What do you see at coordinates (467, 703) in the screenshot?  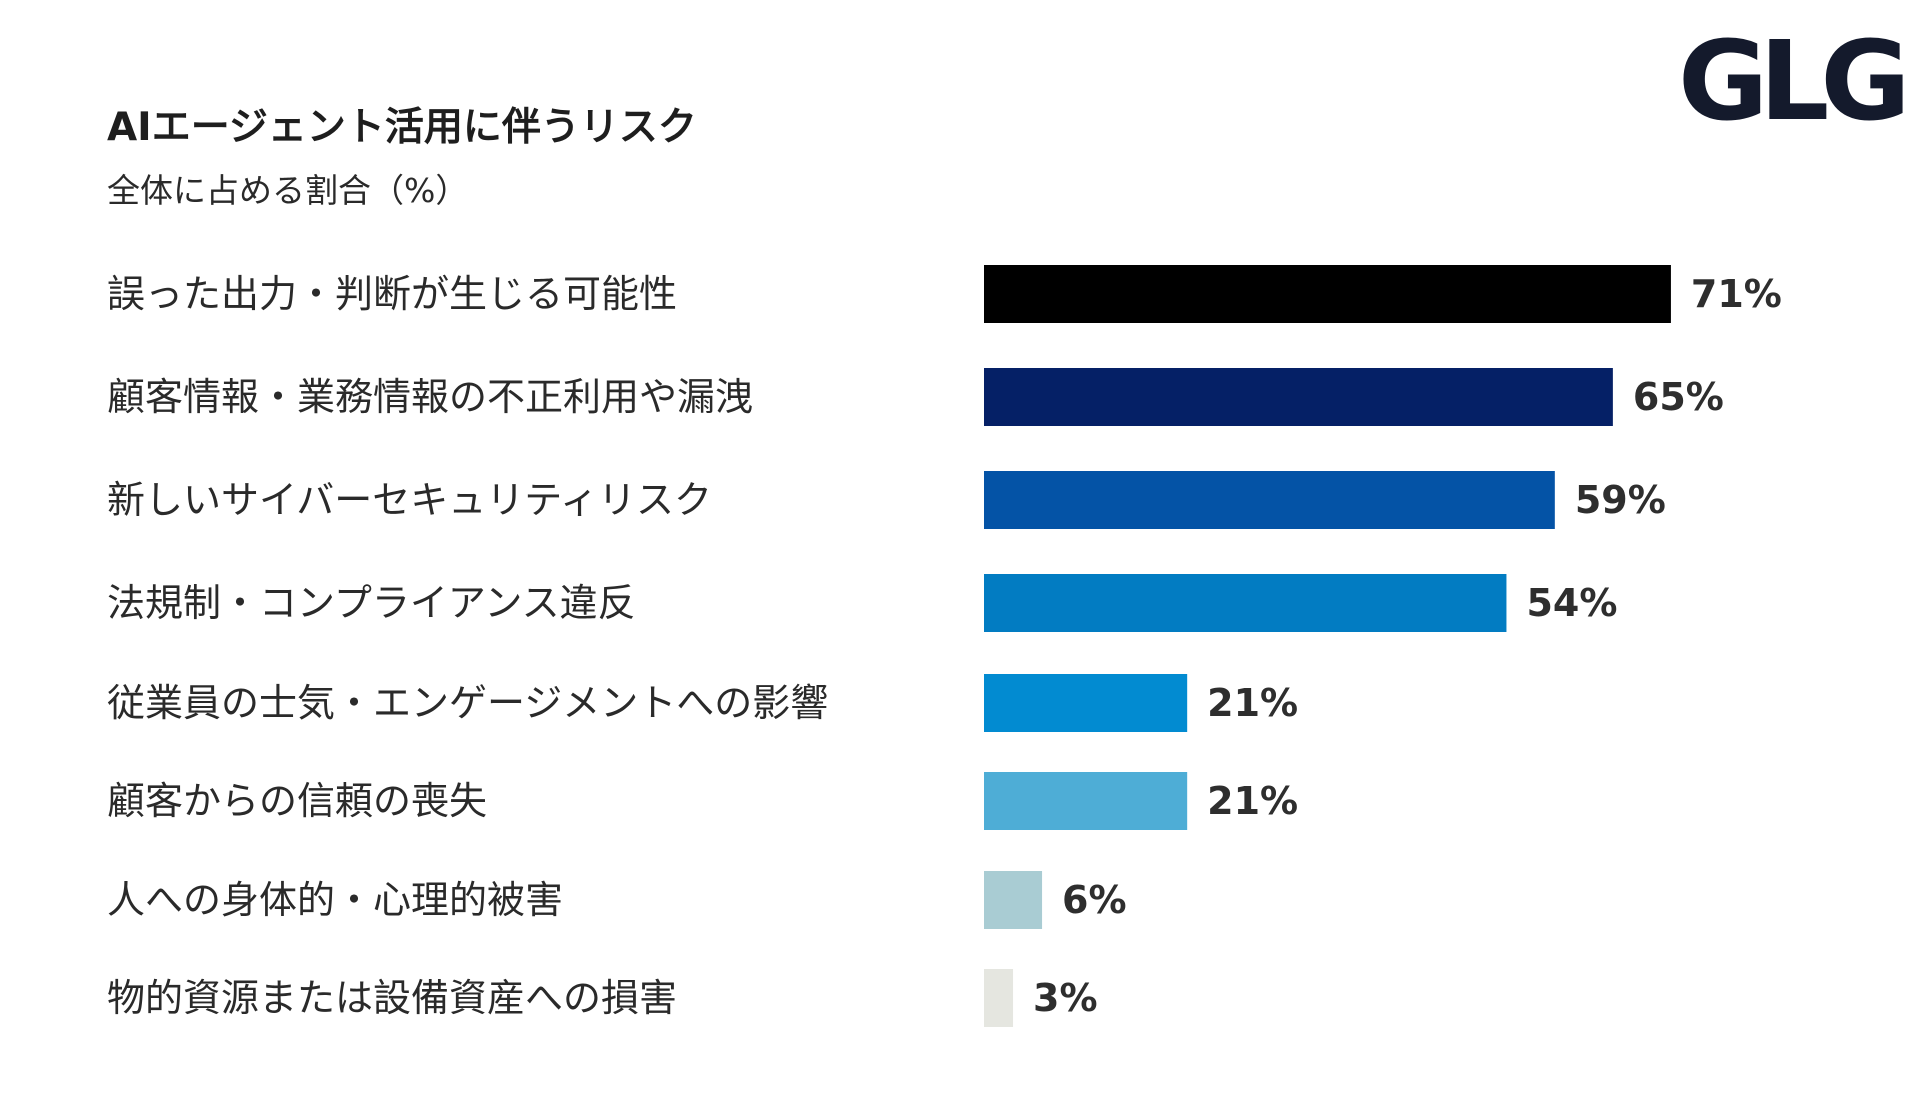 I see `category-label: 従業員の士気・エンゲージメントへの影響` at bounding box center [467, 703].